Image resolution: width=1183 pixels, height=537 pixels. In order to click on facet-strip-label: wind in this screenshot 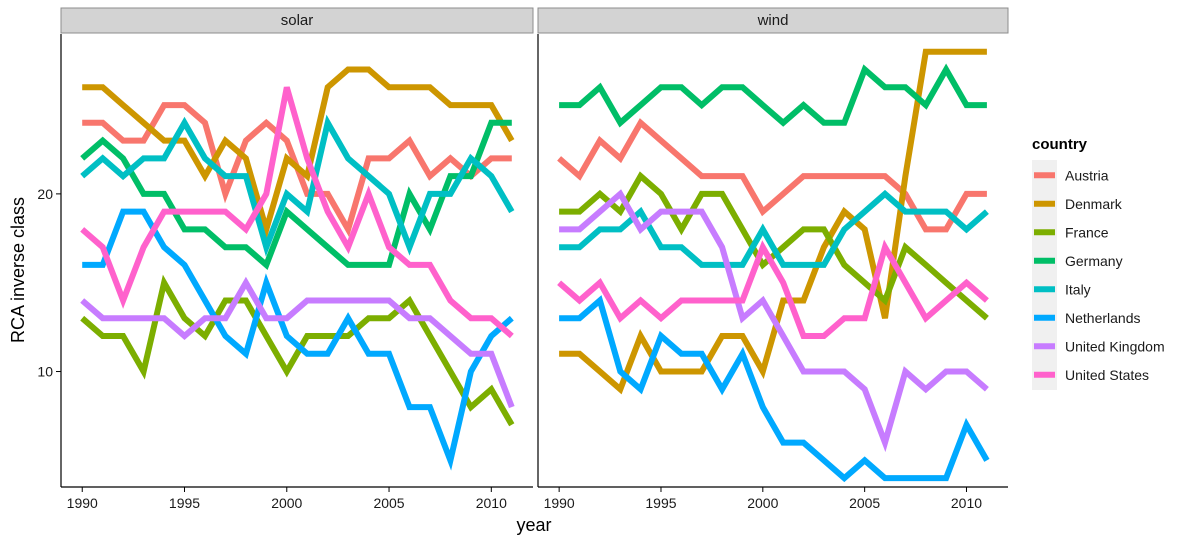, I will do `click(773, 20)`.